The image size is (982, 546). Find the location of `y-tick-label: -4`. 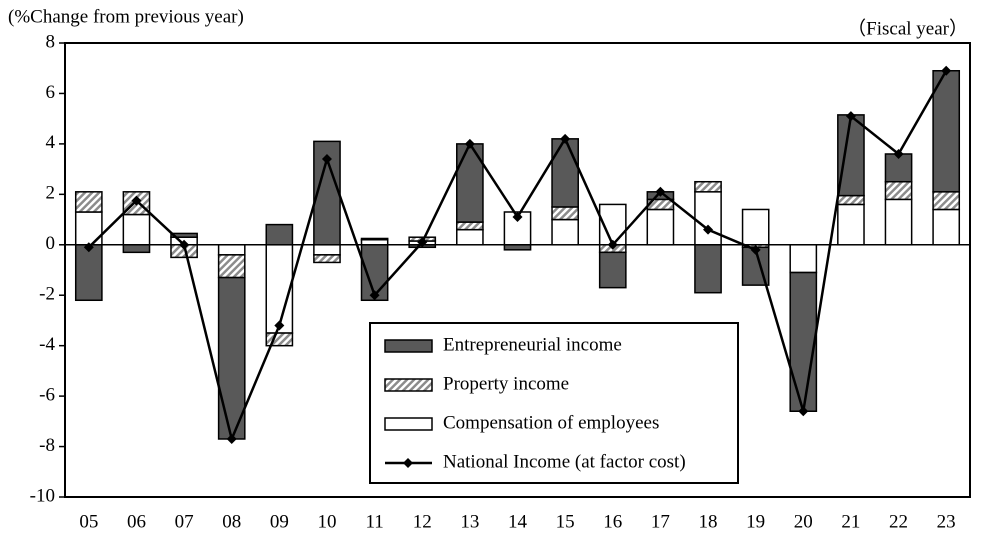

y-tick-label: -4 is located at coordinates (47, 344).